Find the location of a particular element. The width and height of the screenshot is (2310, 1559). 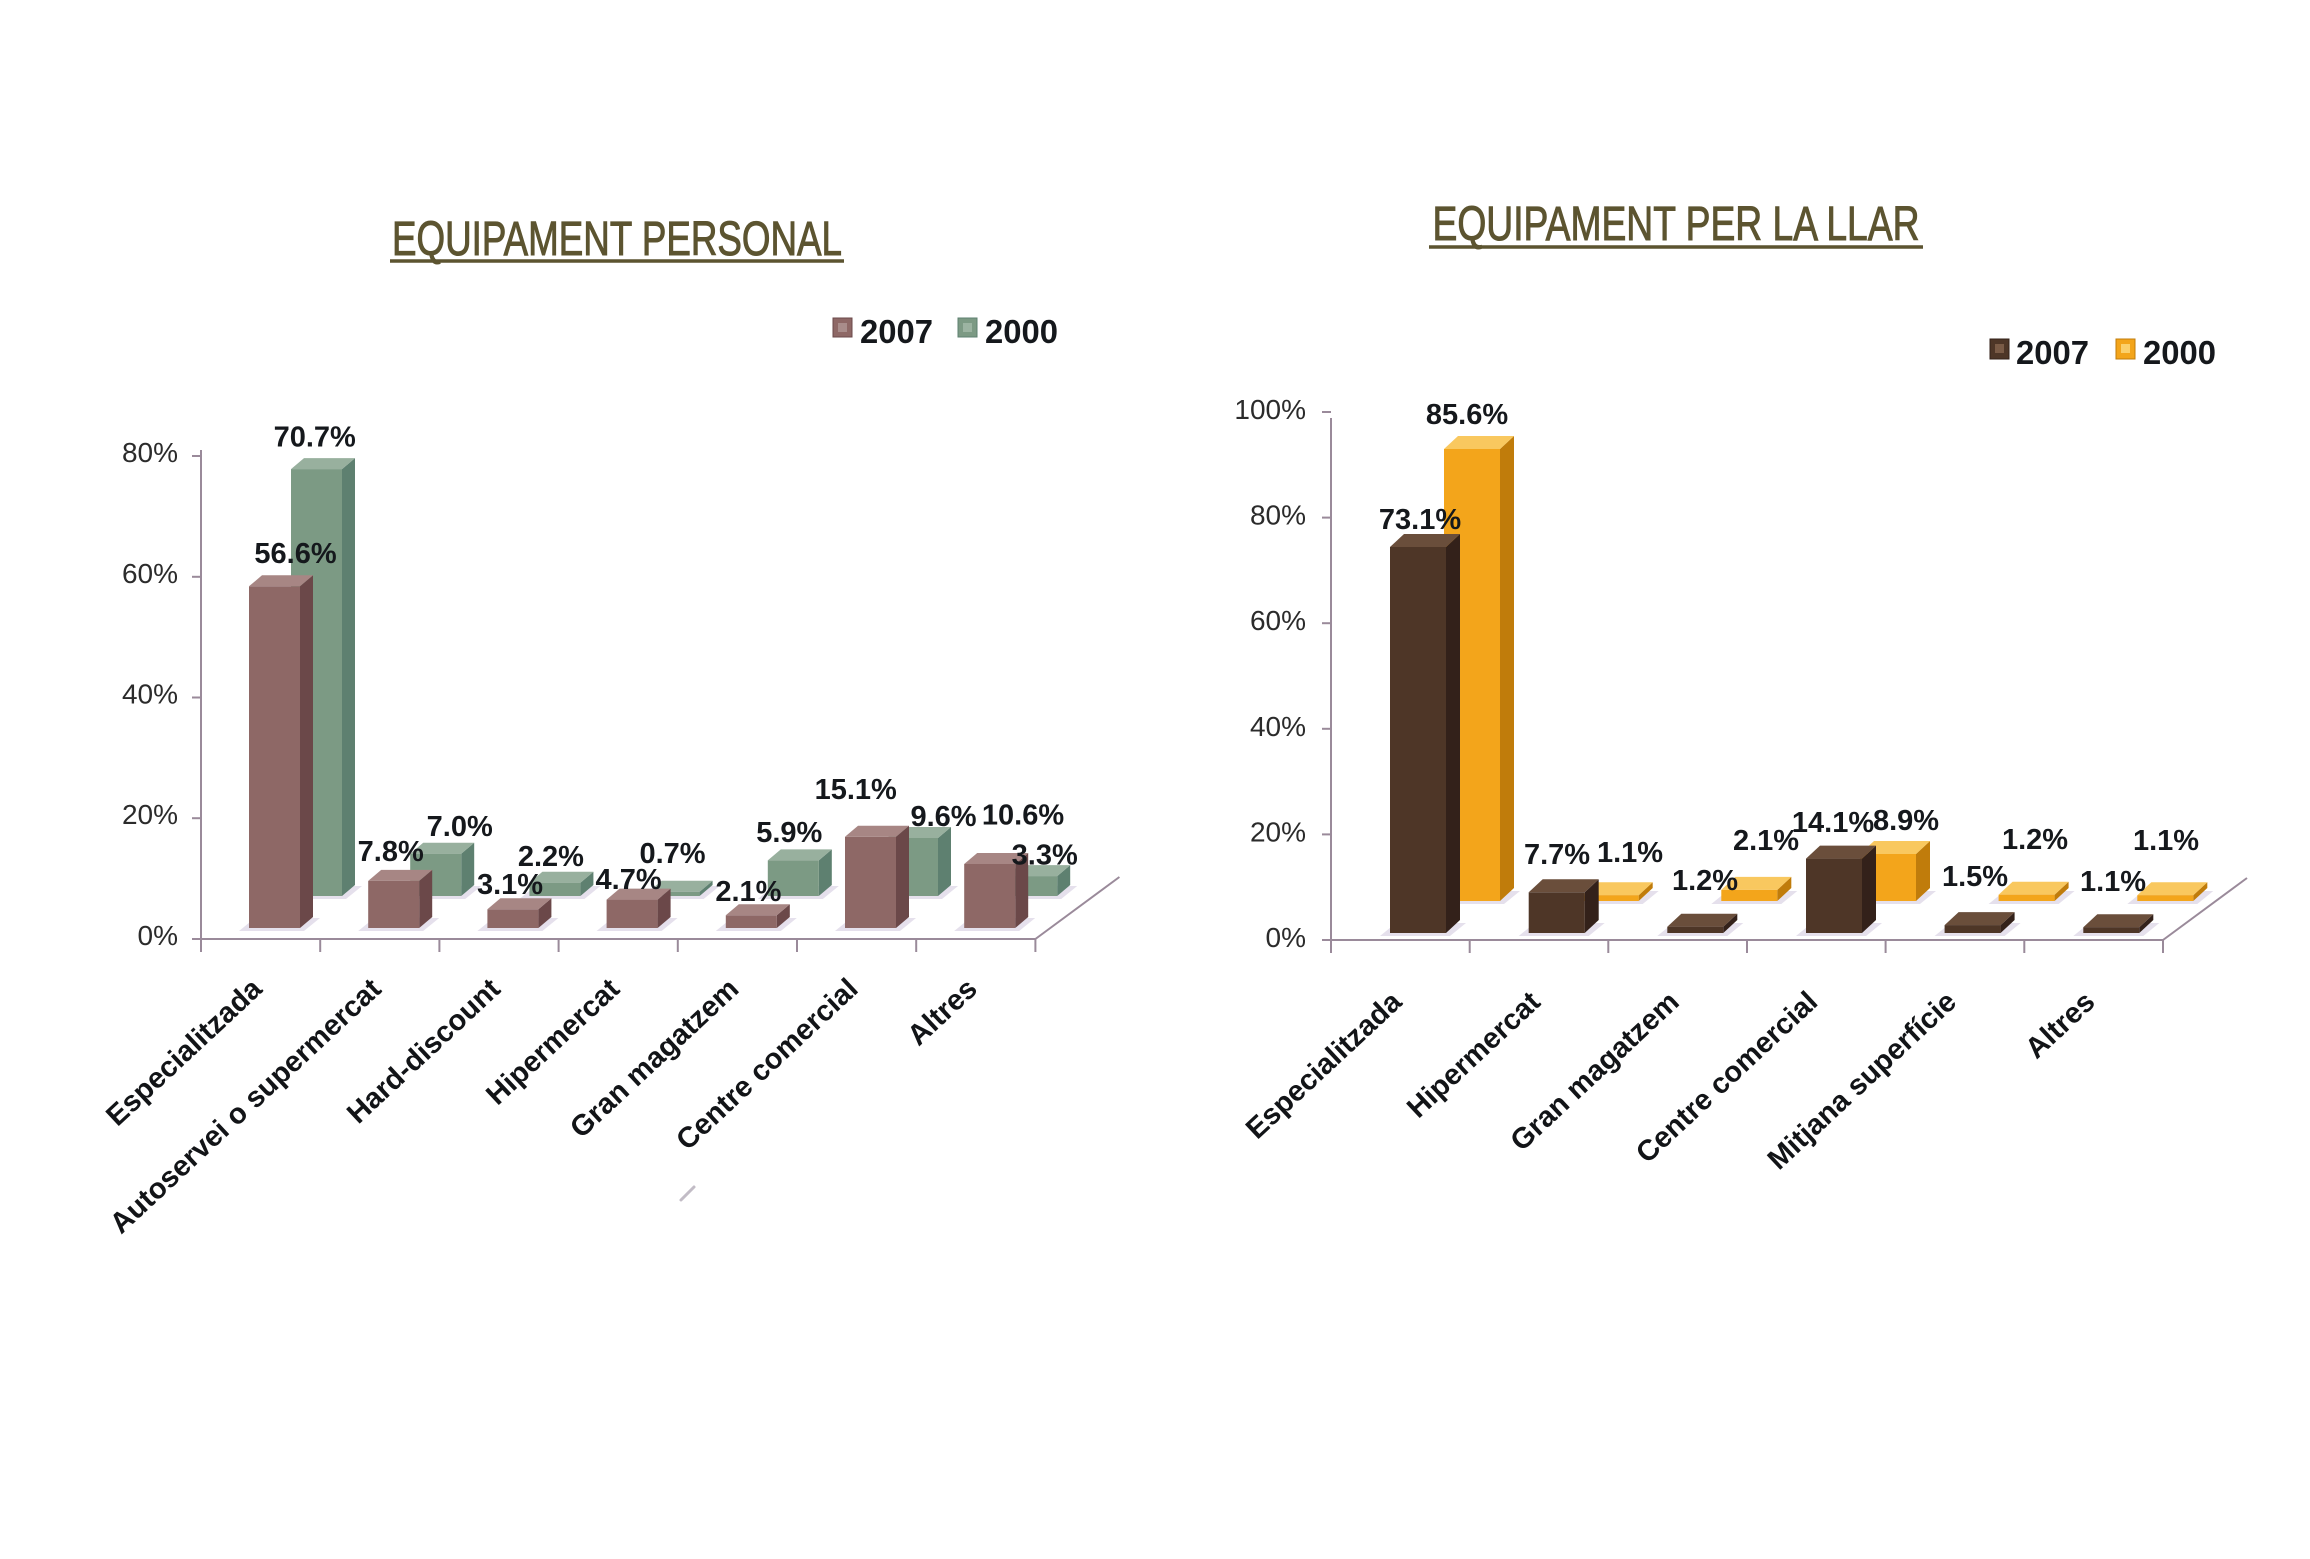

svg-text: 10.6% is located at coordinates (1023, 816).